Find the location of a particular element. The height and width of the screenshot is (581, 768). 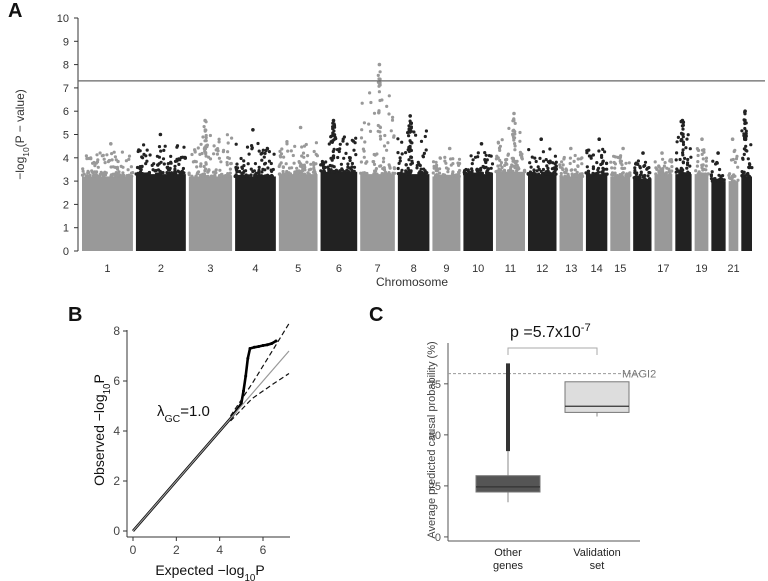

chromosome-1-points is located at coordinates (107, 196).